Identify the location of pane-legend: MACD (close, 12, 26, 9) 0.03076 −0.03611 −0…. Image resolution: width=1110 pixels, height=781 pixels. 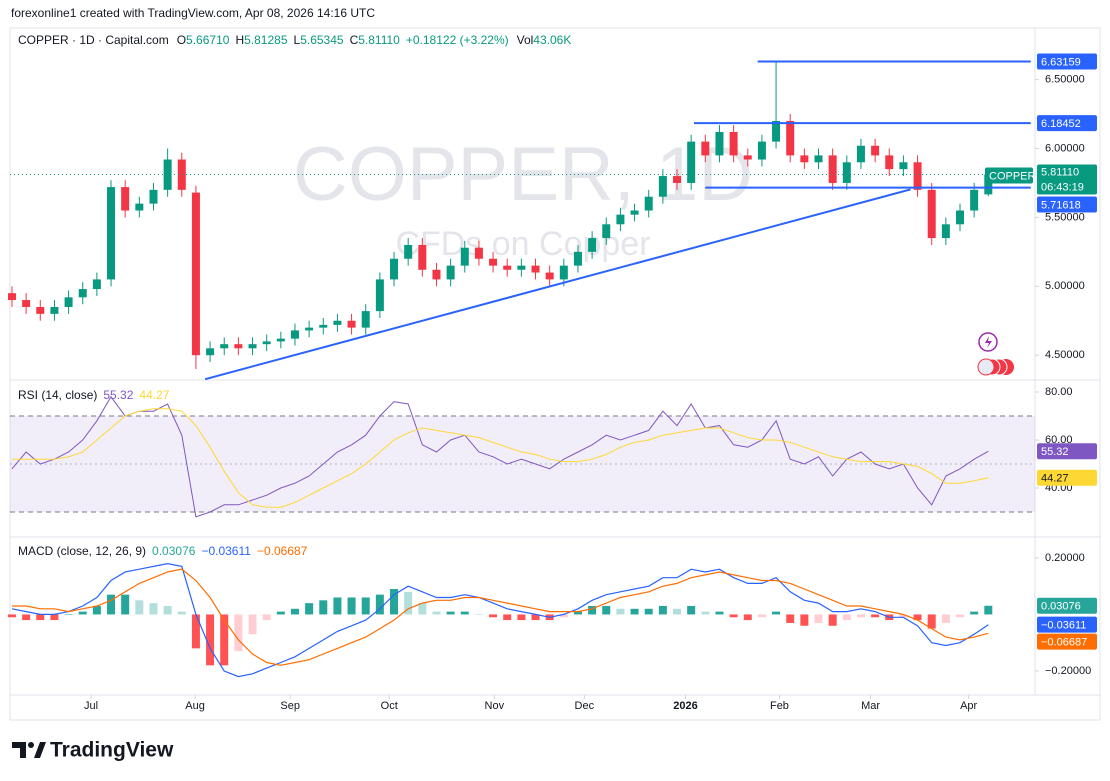
(163, 551).